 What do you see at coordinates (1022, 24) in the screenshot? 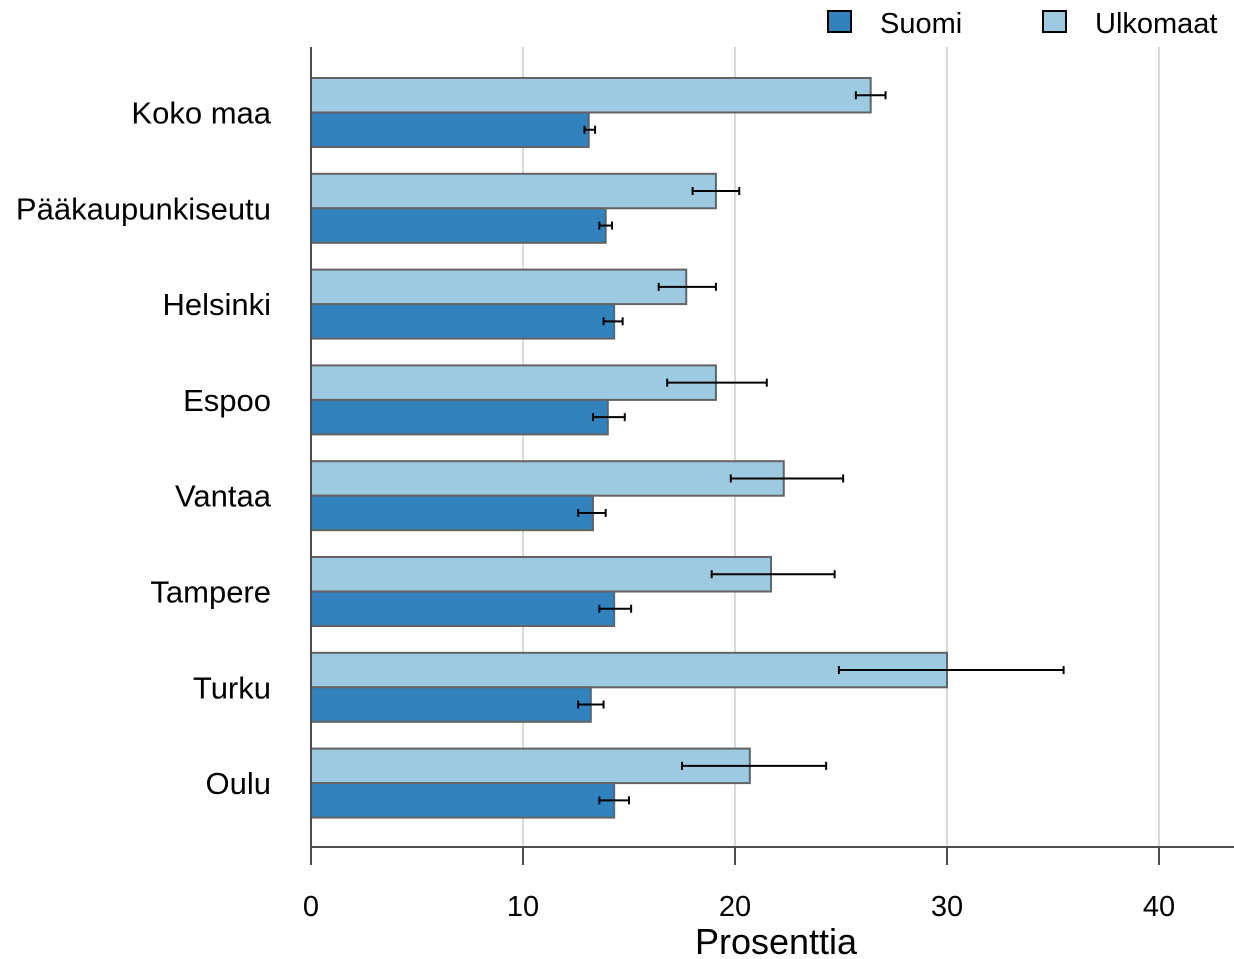
I see `legend: Suomi Ulkomaat` at bounding box center [1022, 24].